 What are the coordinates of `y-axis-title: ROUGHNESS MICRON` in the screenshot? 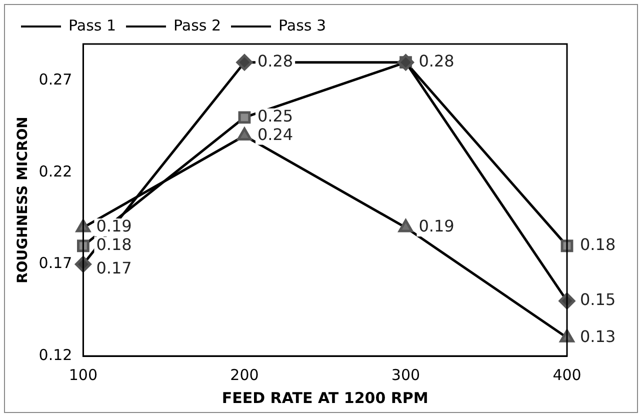 It's located at (23, 200).